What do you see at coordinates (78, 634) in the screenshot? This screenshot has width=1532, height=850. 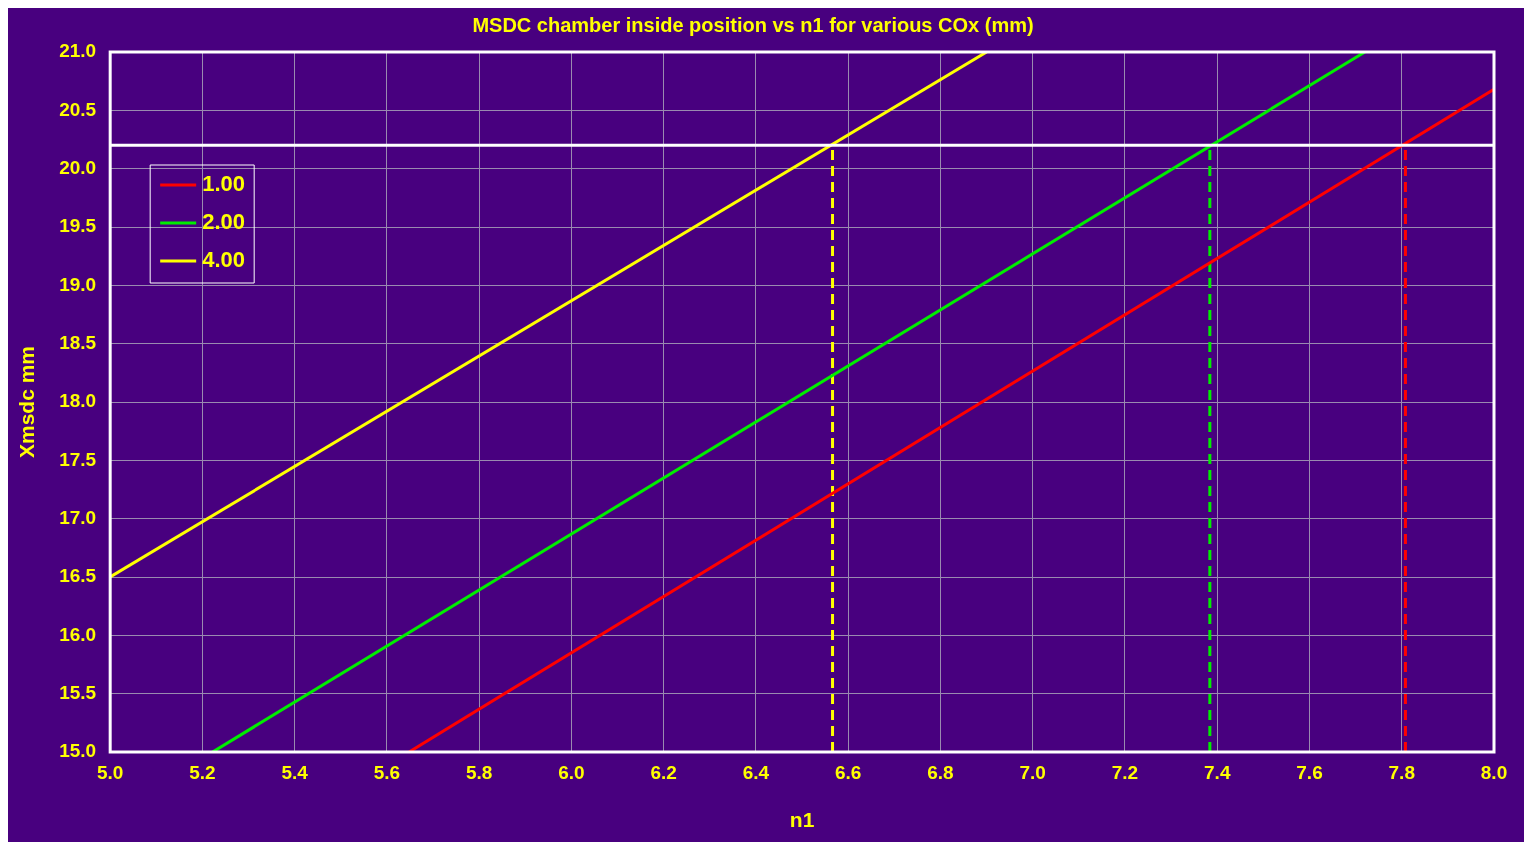 I see `y-tick-label: 16.0` at bounding box center [78, 634].